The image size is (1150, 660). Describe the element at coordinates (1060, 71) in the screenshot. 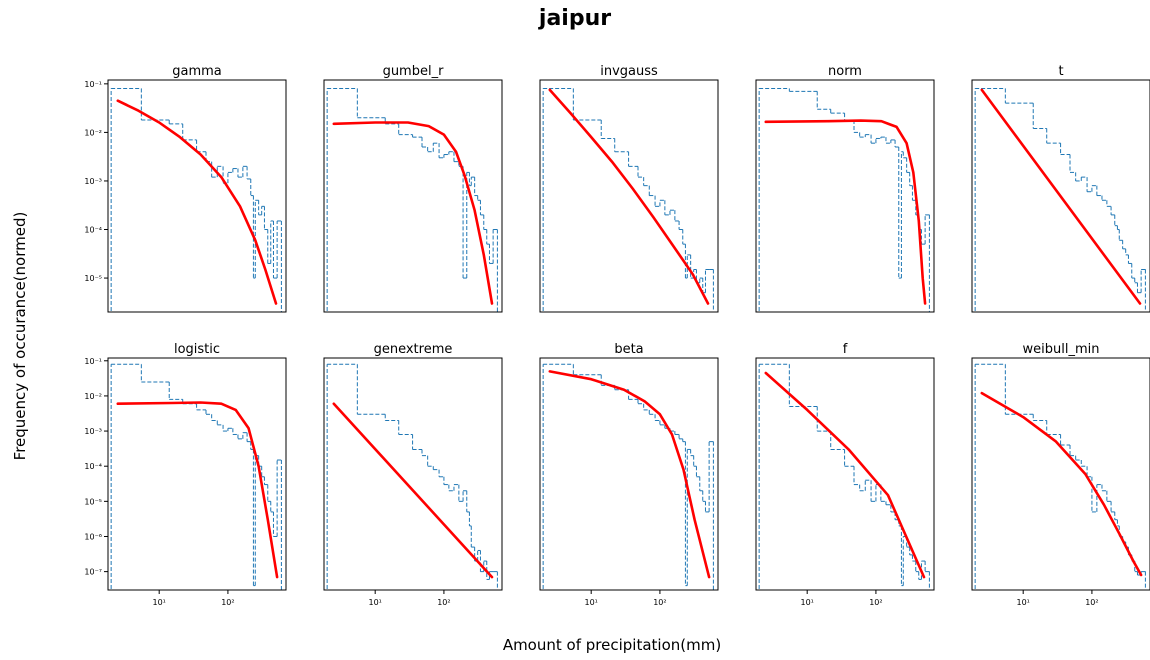

I see `subplot-title: t` at that location.